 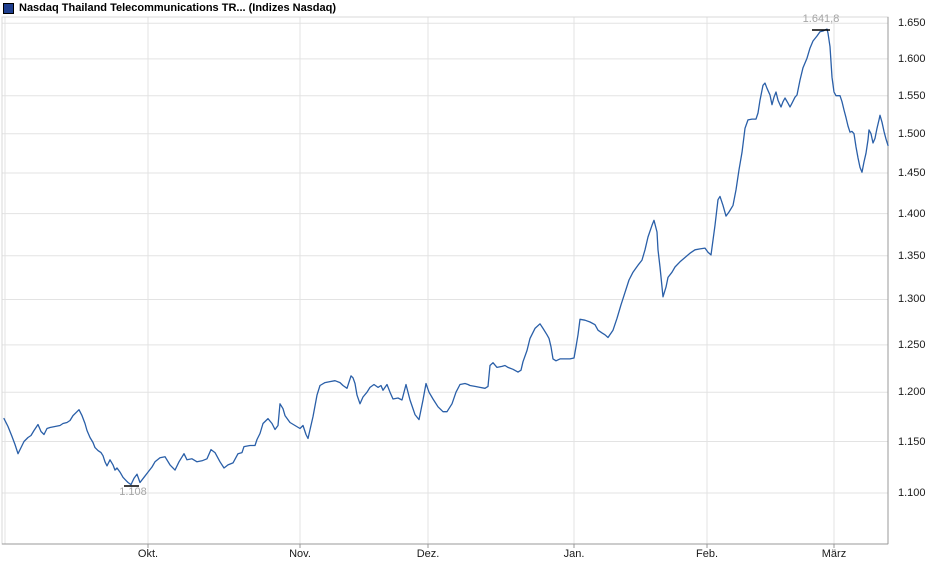 I want to click on y-axis-label: 1.500, so click(x=912, y=134).